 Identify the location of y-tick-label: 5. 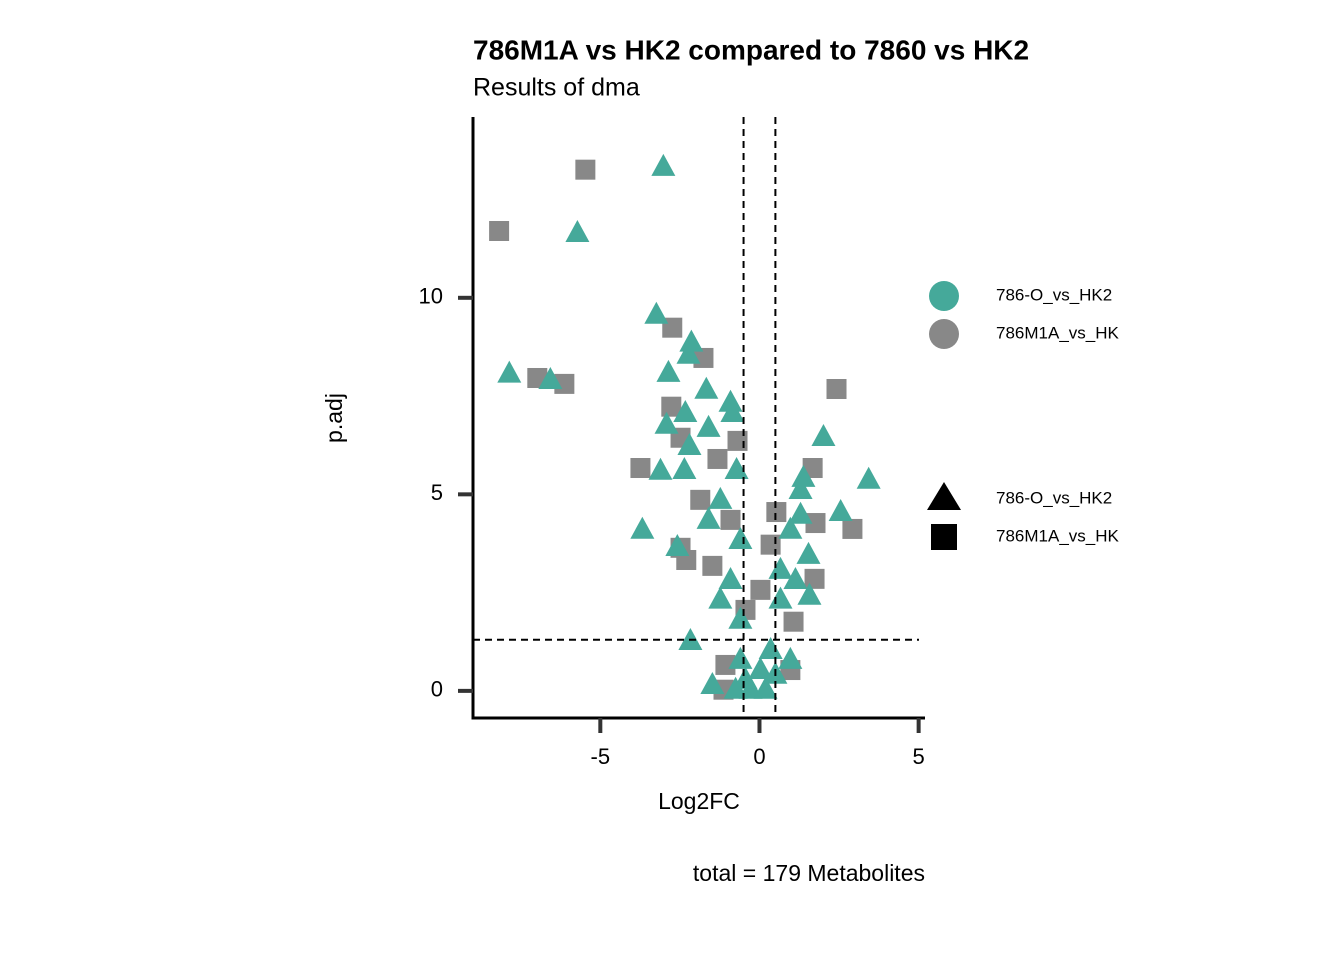
(437, 492).